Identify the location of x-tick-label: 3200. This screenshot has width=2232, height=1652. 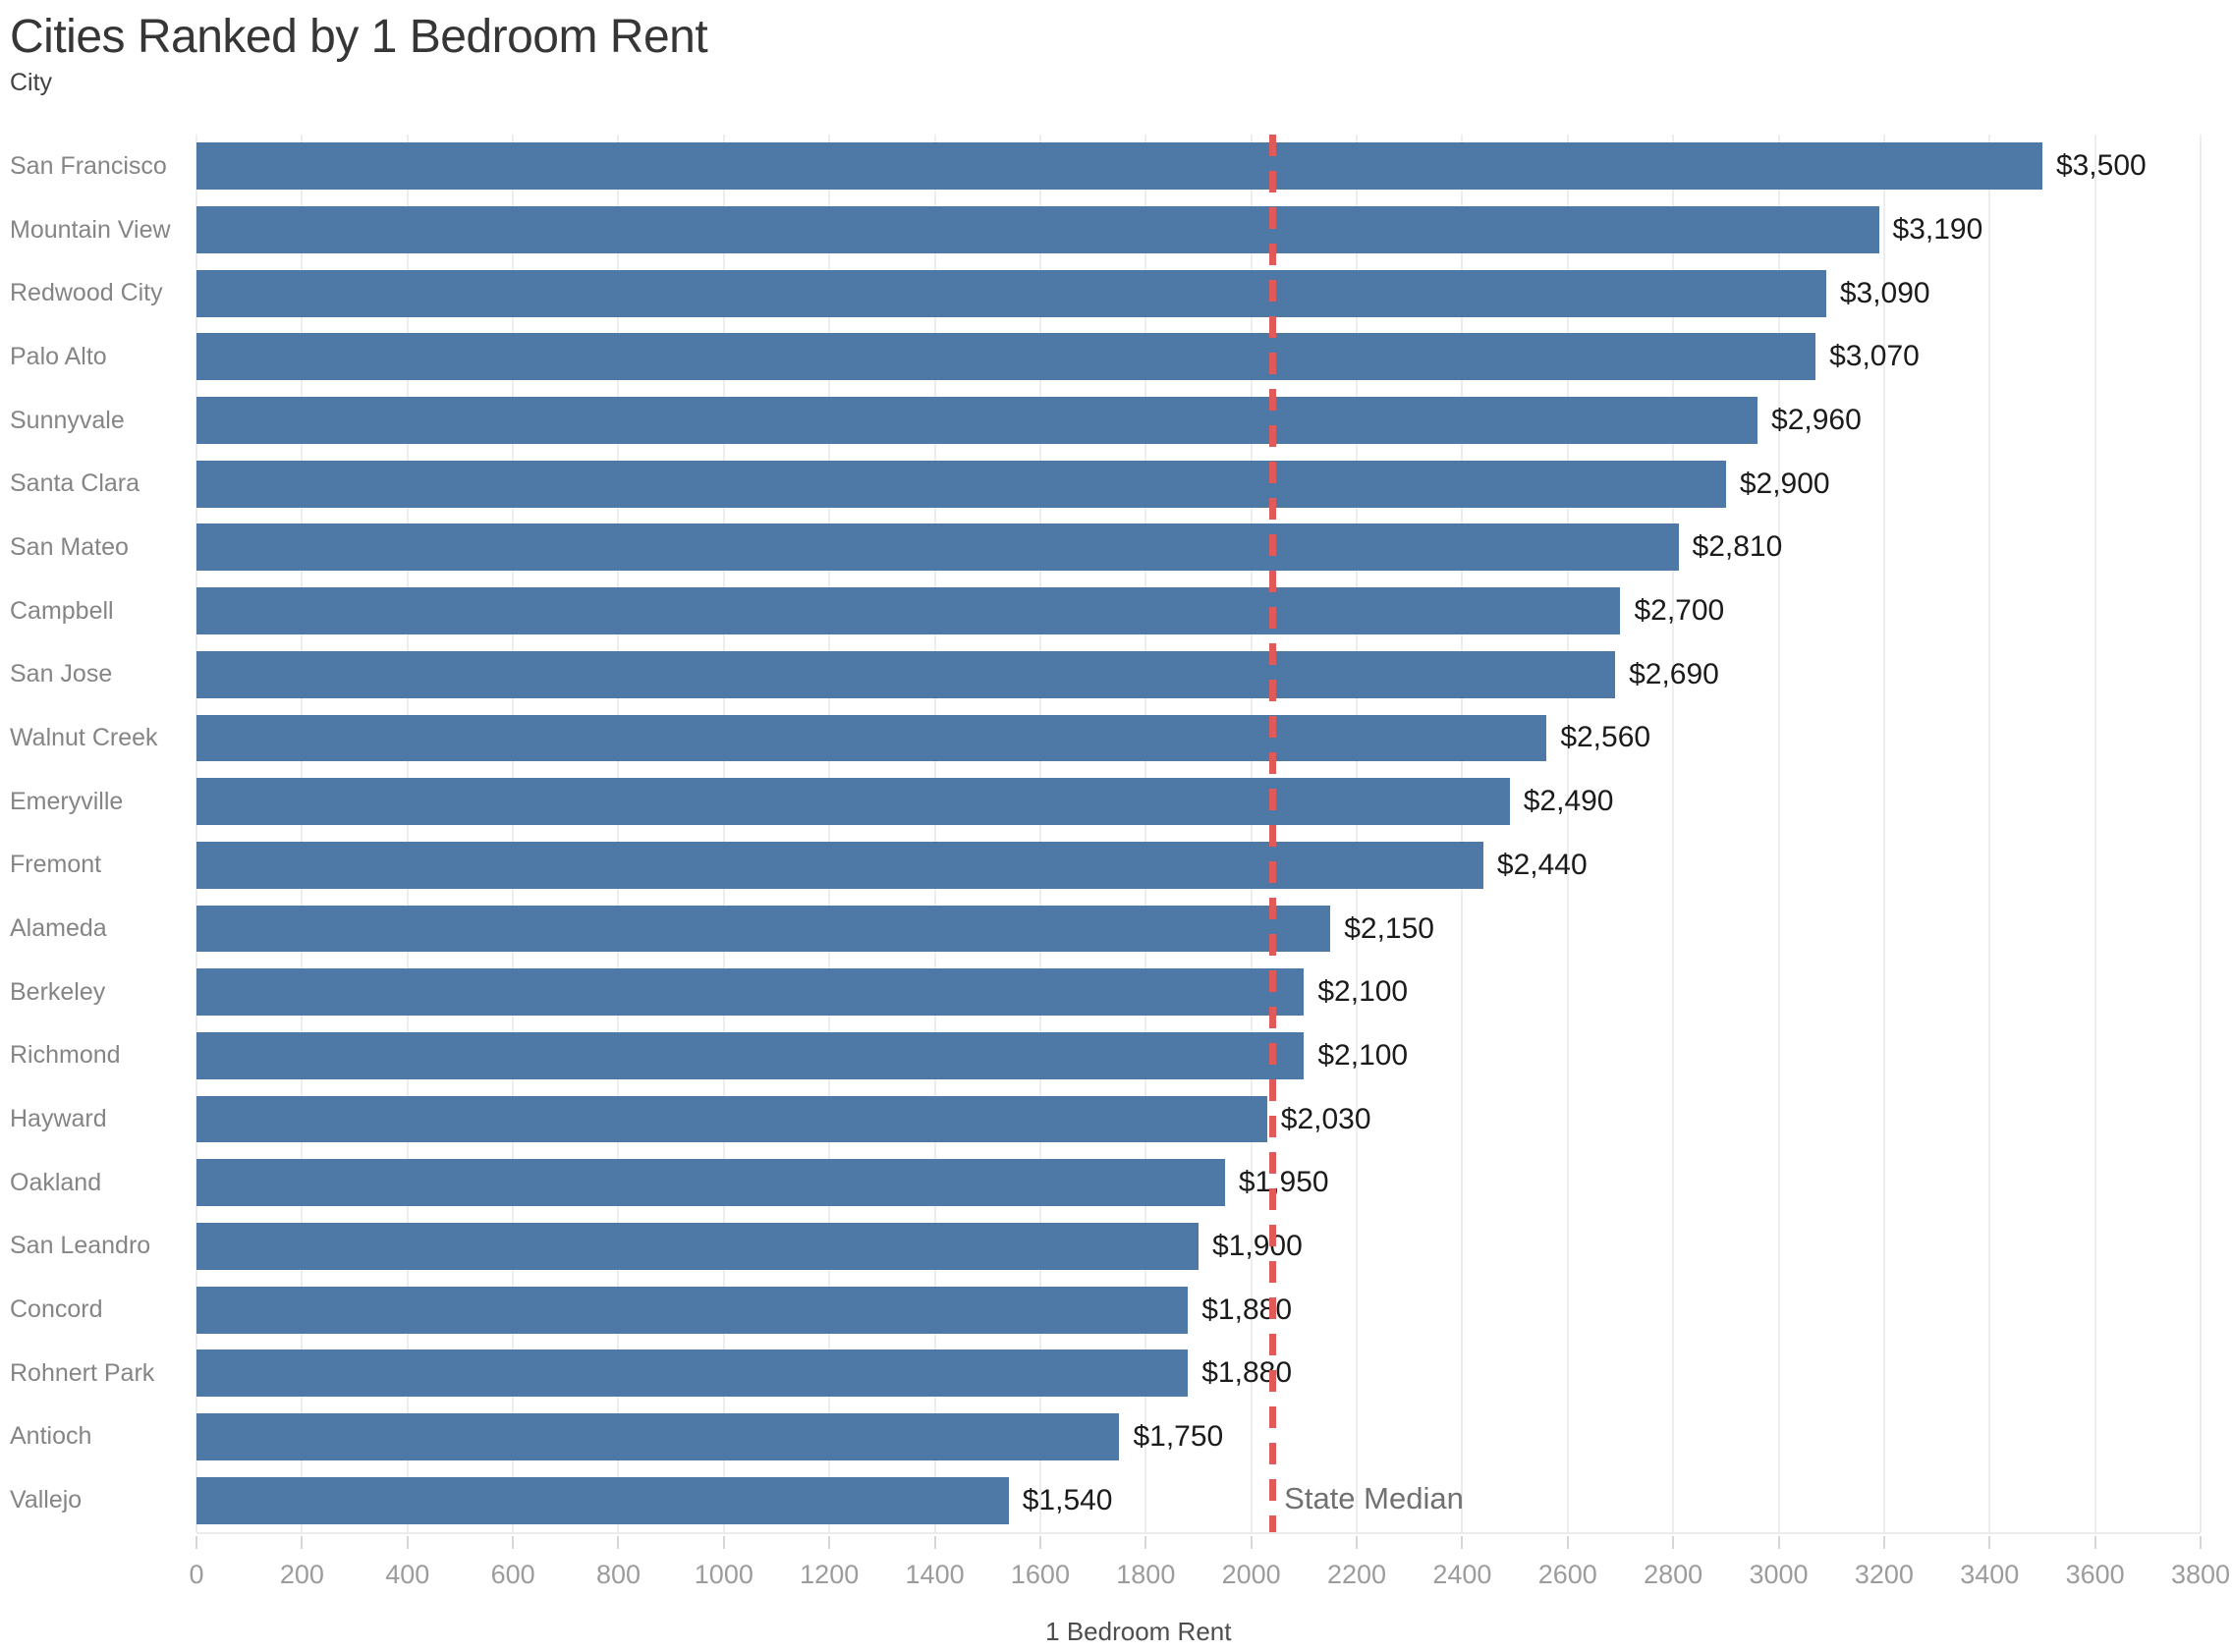
(1884, 1575).